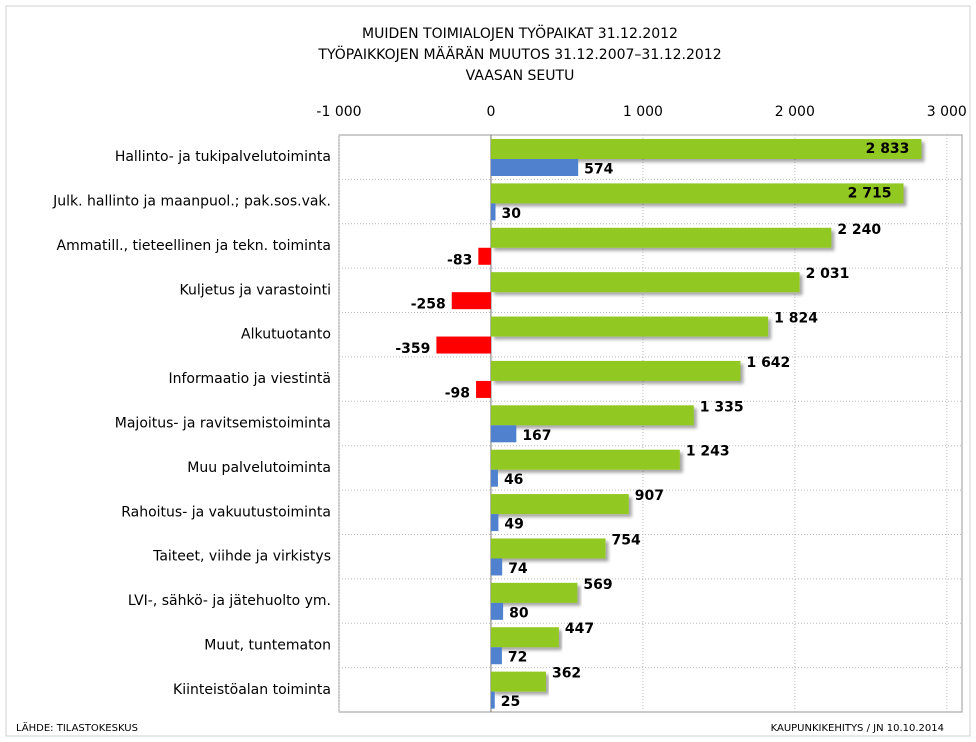  What do you see at coordinates (226, 512) in the screenshot?
I see `y-tick-label: Rahoitus- ja vakuutustoiminta` at bounding box center [226, 512].